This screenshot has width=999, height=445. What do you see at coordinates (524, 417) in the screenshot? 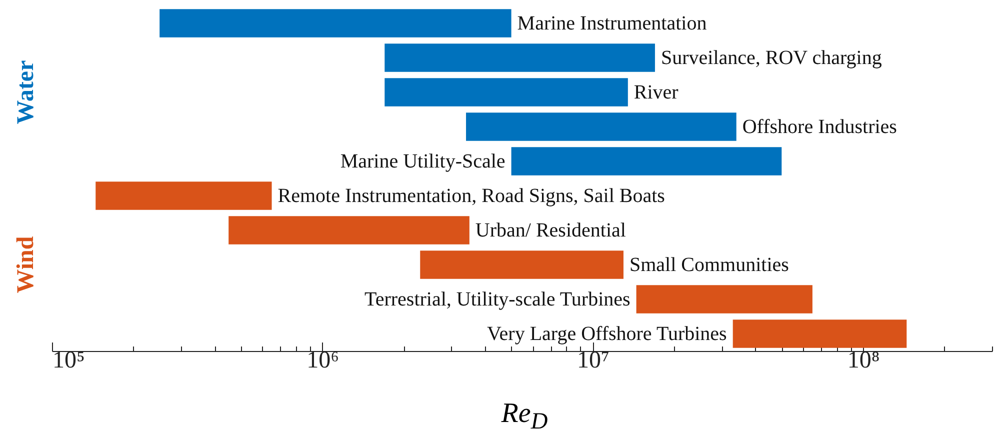
I see `x-axis-title: Re$_{D}$` at bounding box center [524, 417].